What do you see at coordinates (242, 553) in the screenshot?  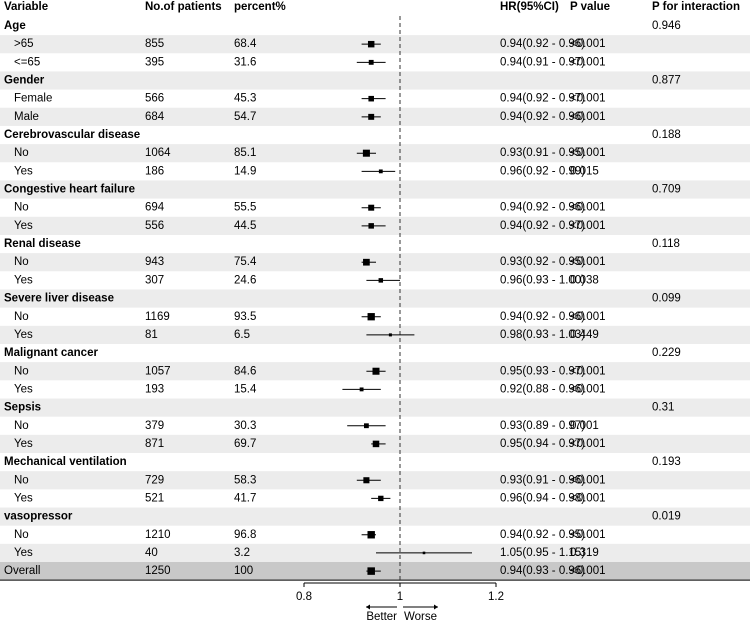 I see `percent: 3.2` at bounding box center [242, 553].